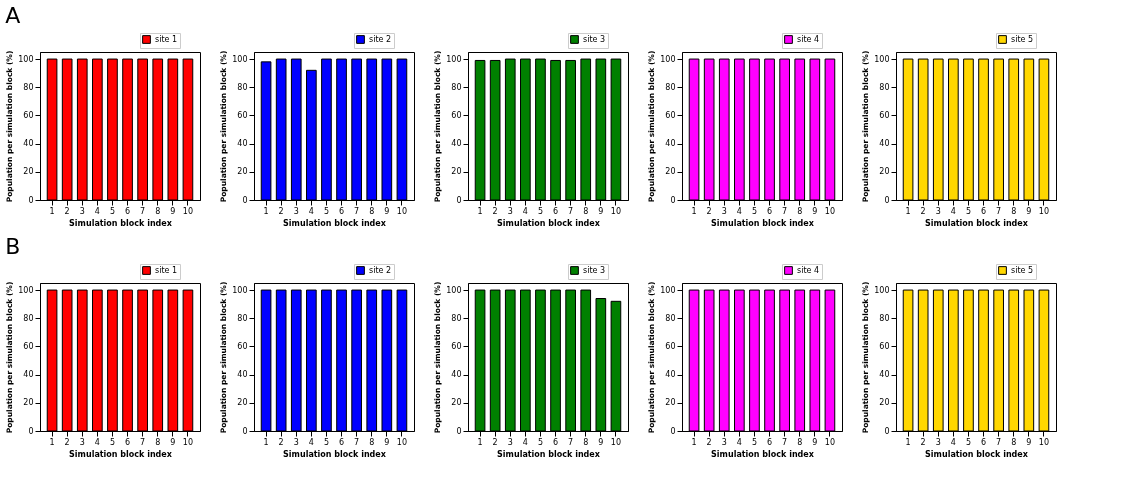 This screenshot has width=1130, height=481. I want to click on legend-label: site 3, so click(594, 39).